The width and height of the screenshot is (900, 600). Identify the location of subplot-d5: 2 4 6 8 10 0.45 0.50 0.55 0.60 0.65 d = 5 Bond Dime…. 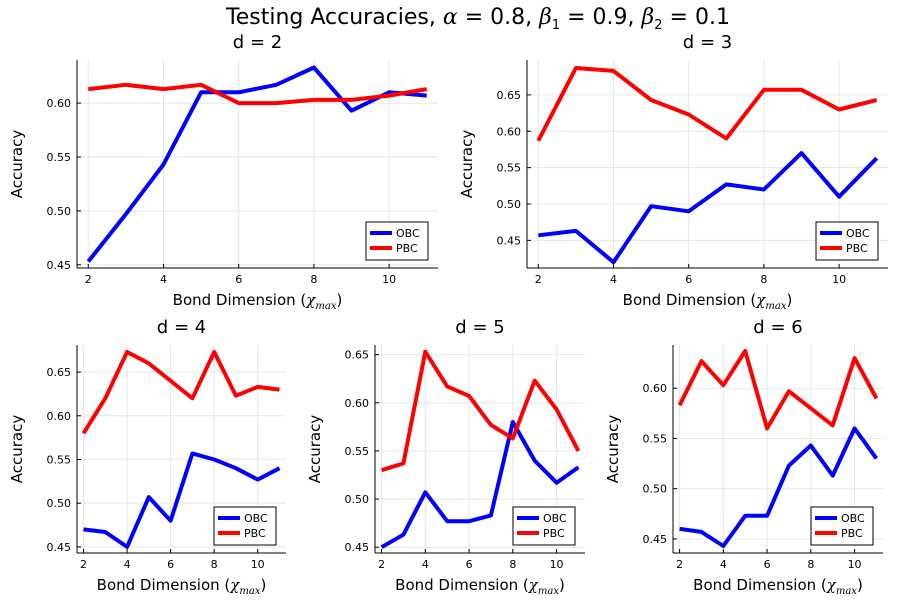
(445, 457).